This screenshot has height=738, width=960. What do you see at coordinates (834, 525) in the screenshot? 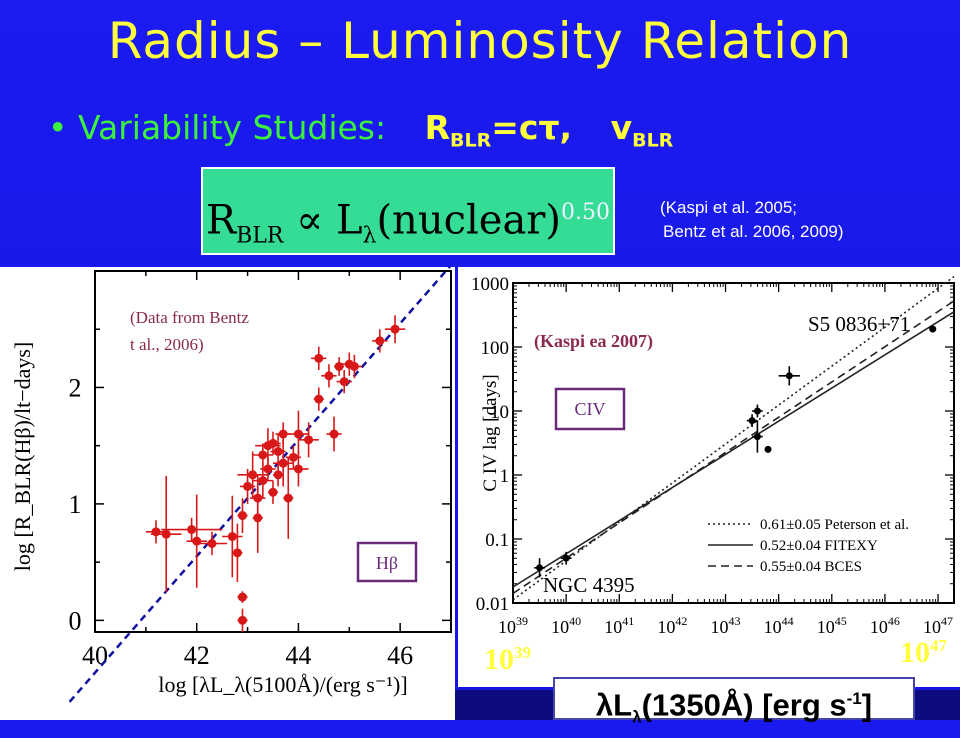
I see `legend-entry: 0.61±0.05 Peterson et al.` at bounding box center [834, 525].